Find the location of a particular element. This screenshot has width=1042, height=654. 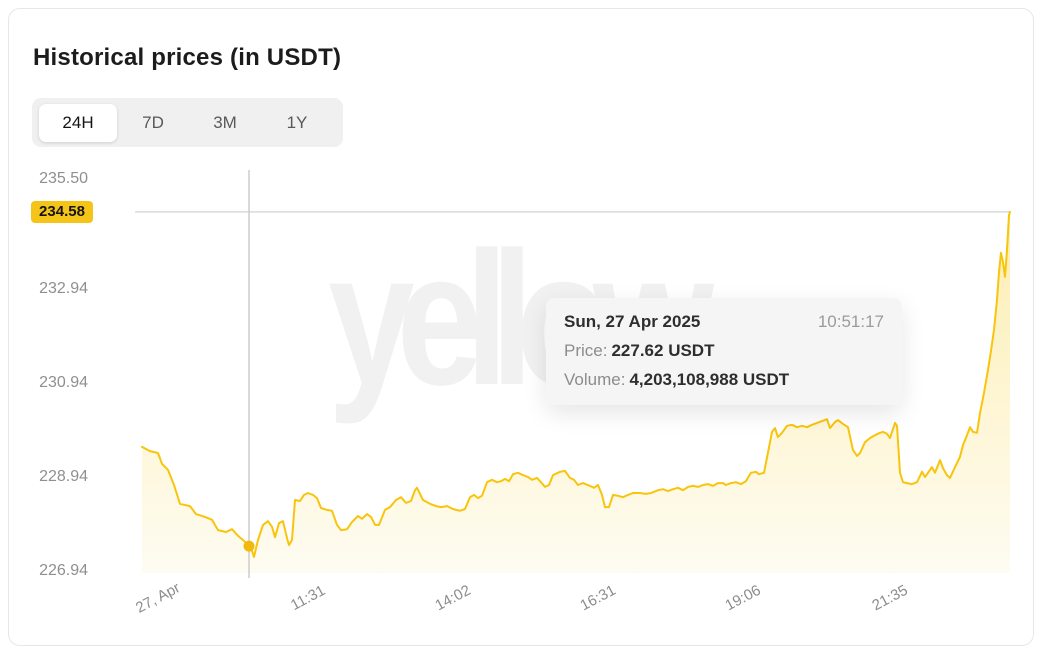

y-axis-label: 228.94 is located at coordinates (63, 476).